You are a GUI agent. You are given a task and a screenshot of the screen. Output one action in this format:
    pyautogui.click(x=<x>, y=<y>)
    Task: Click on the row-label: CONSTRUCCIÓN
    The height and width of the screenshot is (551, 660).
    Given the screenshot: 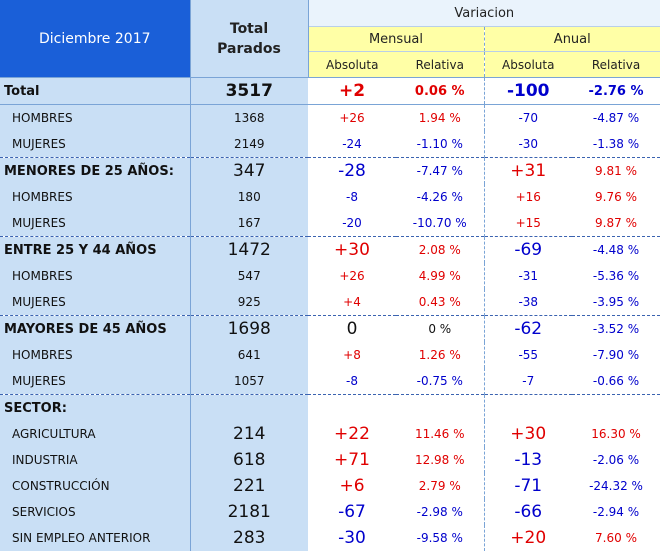 What is the action you would take?
    pyautogui.click(x=95, y=486)
    